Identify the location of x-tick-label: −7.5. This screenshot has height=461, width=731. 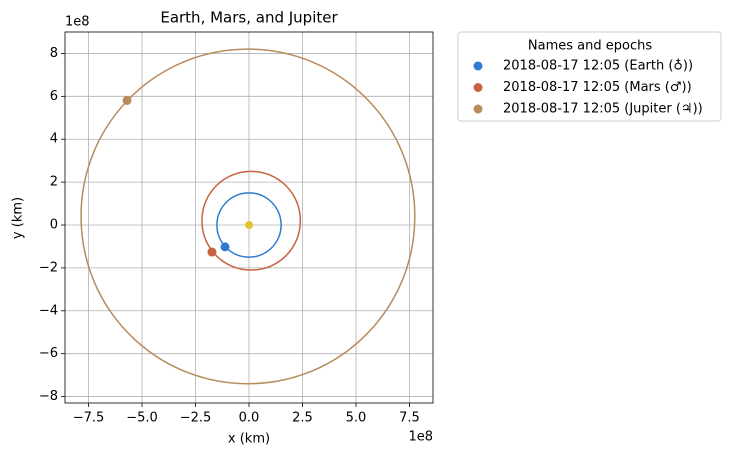
(89, 418).